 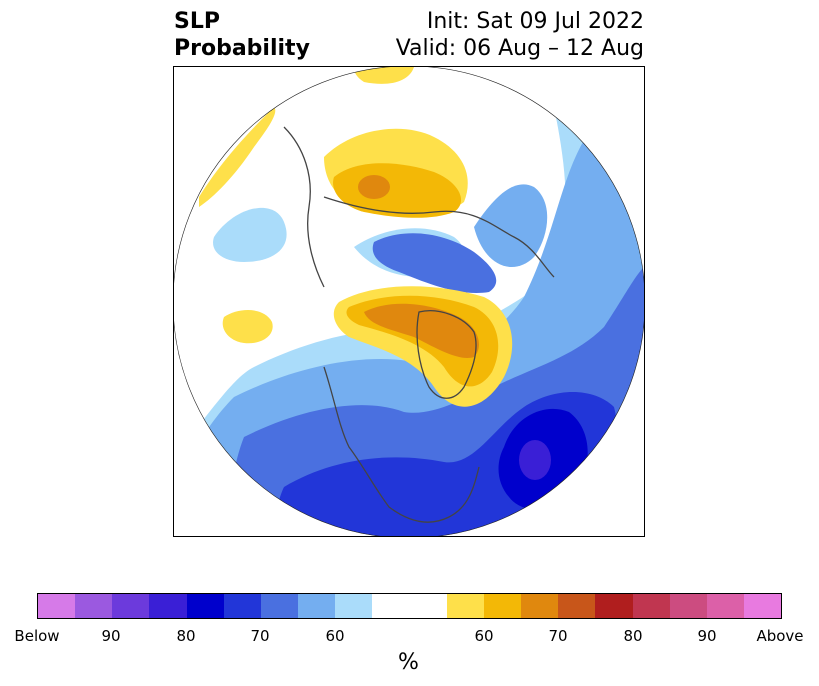 What do you see at coordinates (335, 636) in the screenshot?
I see `colorbar-tick-below-60: 60` at bounding box center [335, 636].